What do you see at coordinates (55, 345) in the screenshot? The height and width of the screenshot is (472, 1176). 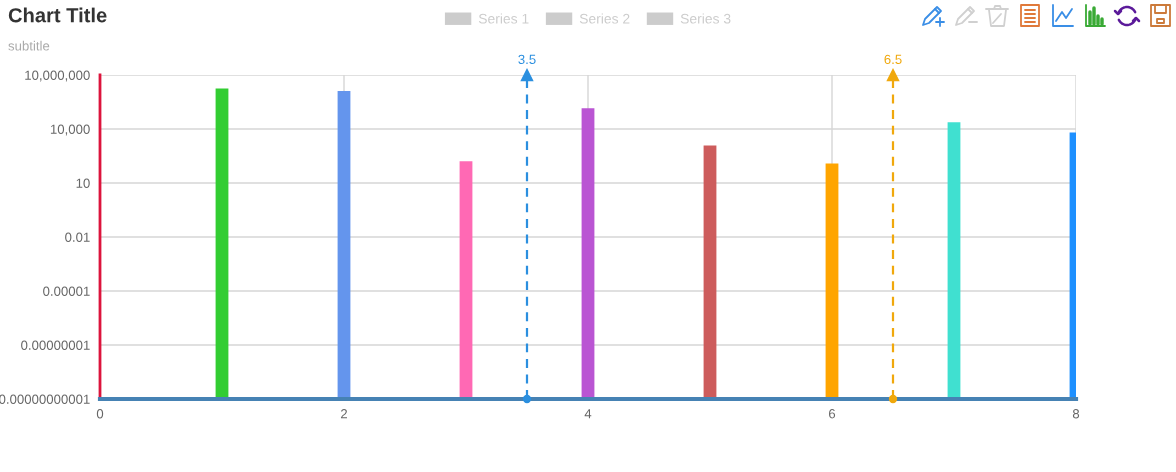 I see `y-tick-label: 0.00000001` at bounding box center [55, 345].